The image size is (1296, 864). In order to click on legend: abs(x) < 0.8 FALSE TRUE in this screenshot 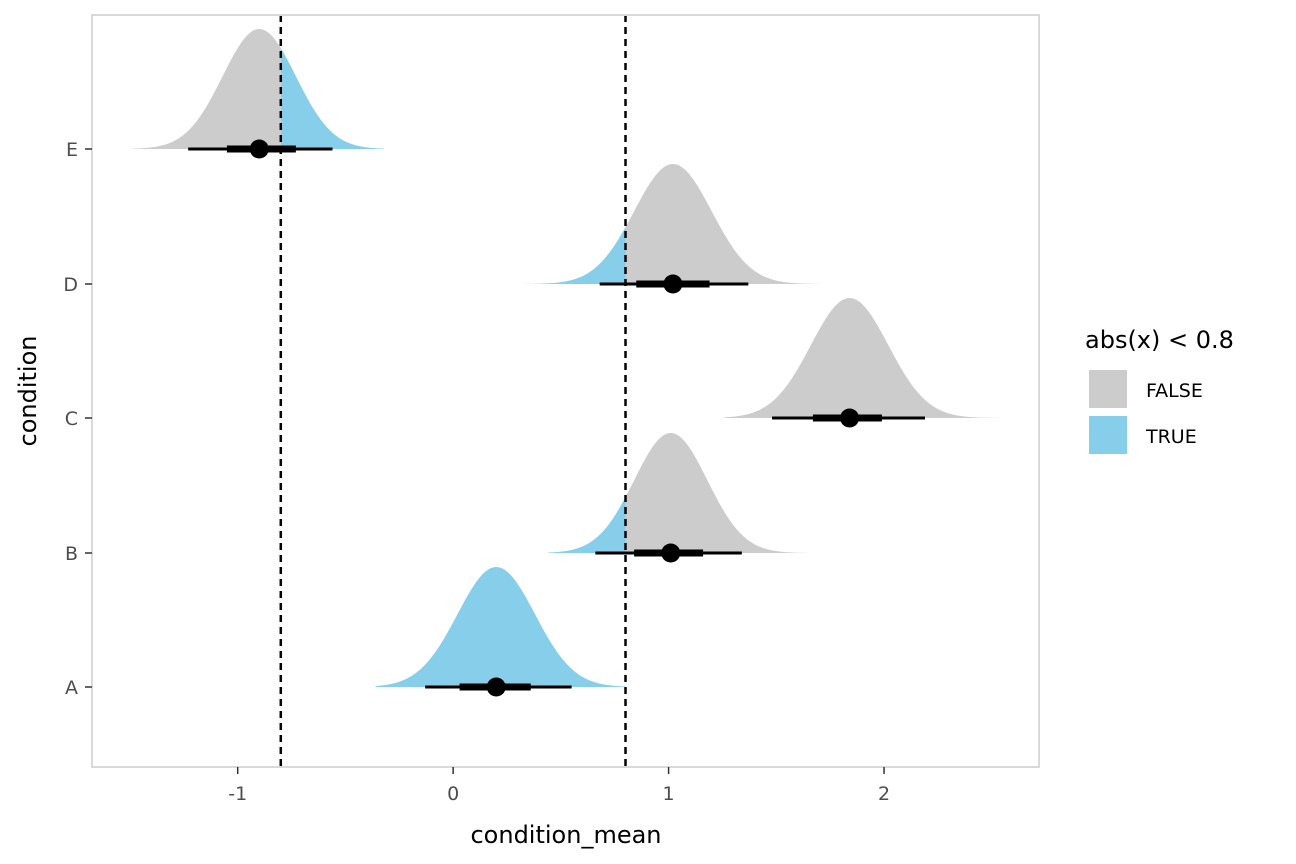, I will do `click(1159, 390)`.